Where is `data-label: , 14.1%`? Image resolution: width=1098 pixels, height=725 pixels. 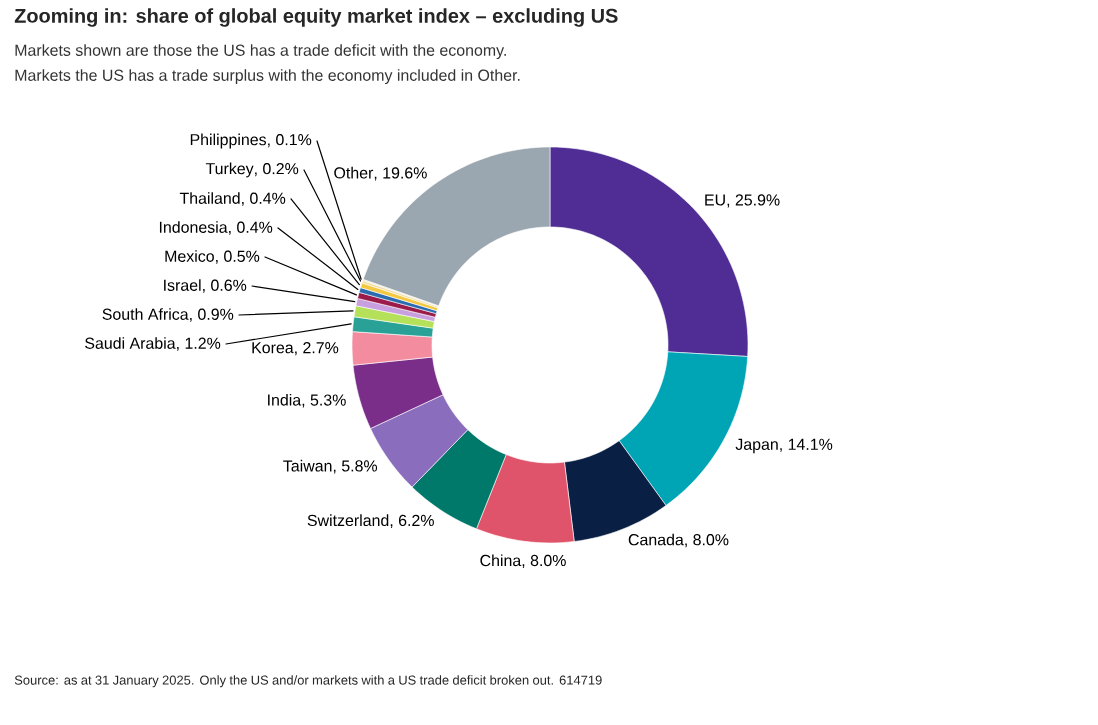
data-label: , 14.1% is located at coordinates (806, 445).